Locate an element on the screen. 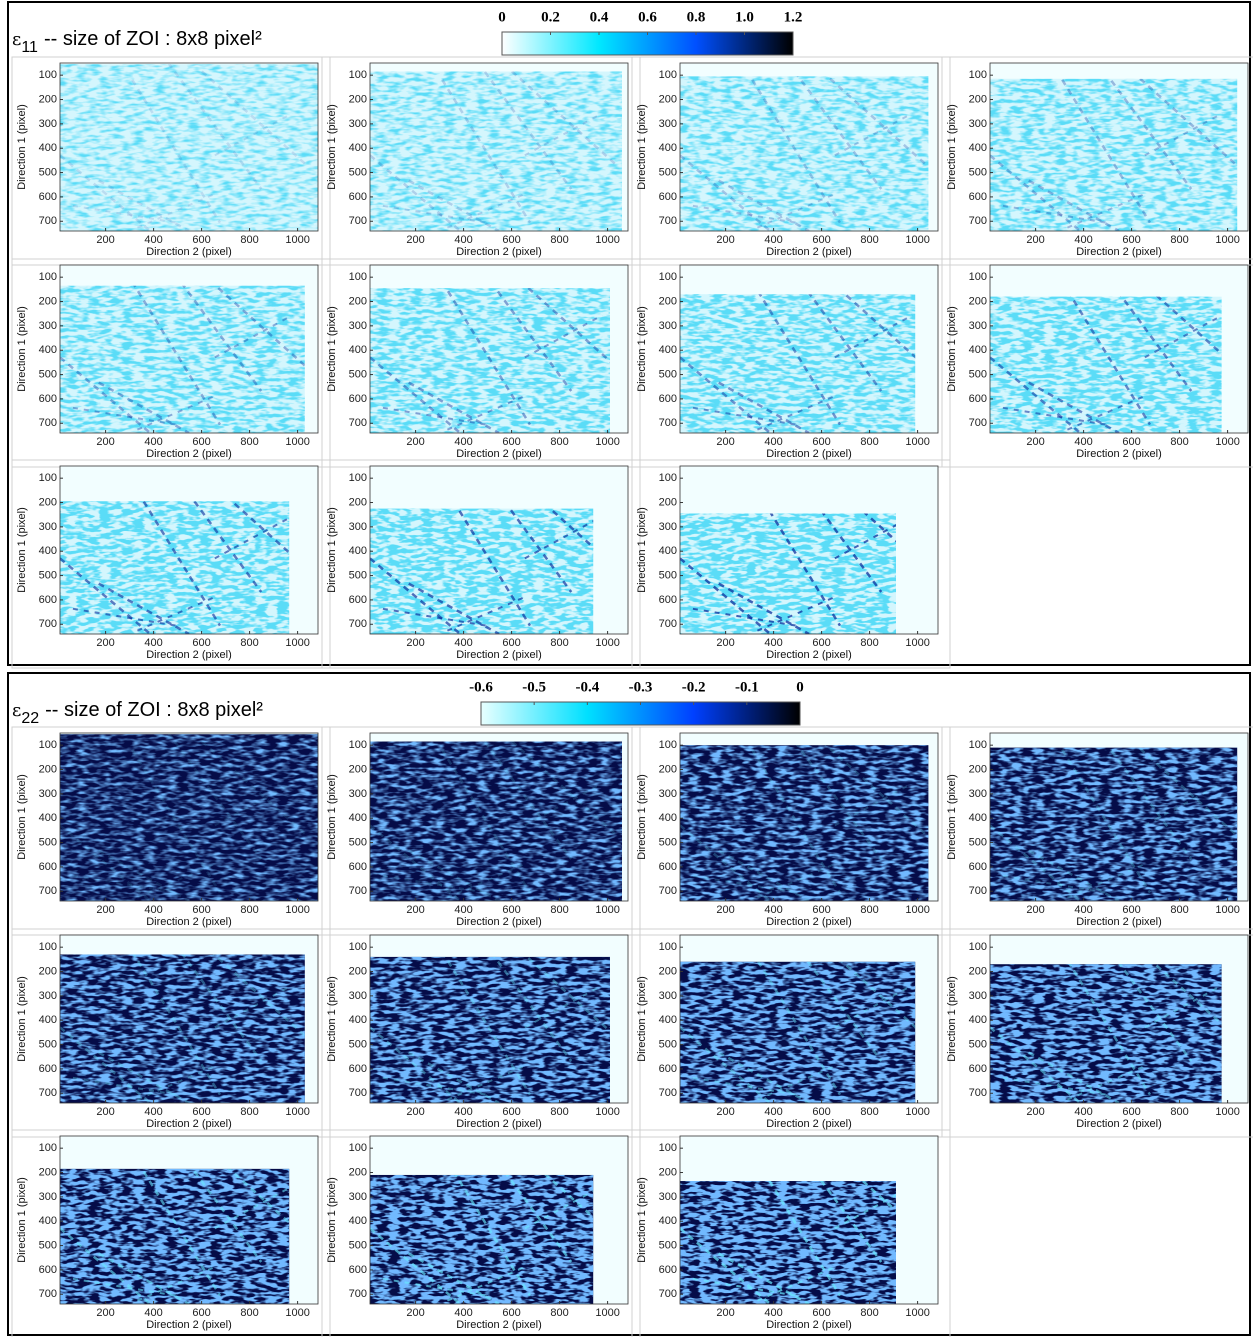 This screenshot has height=1337, width=1253. colorbar-tick-label: -0.4 is located at coordinates (587, 687).